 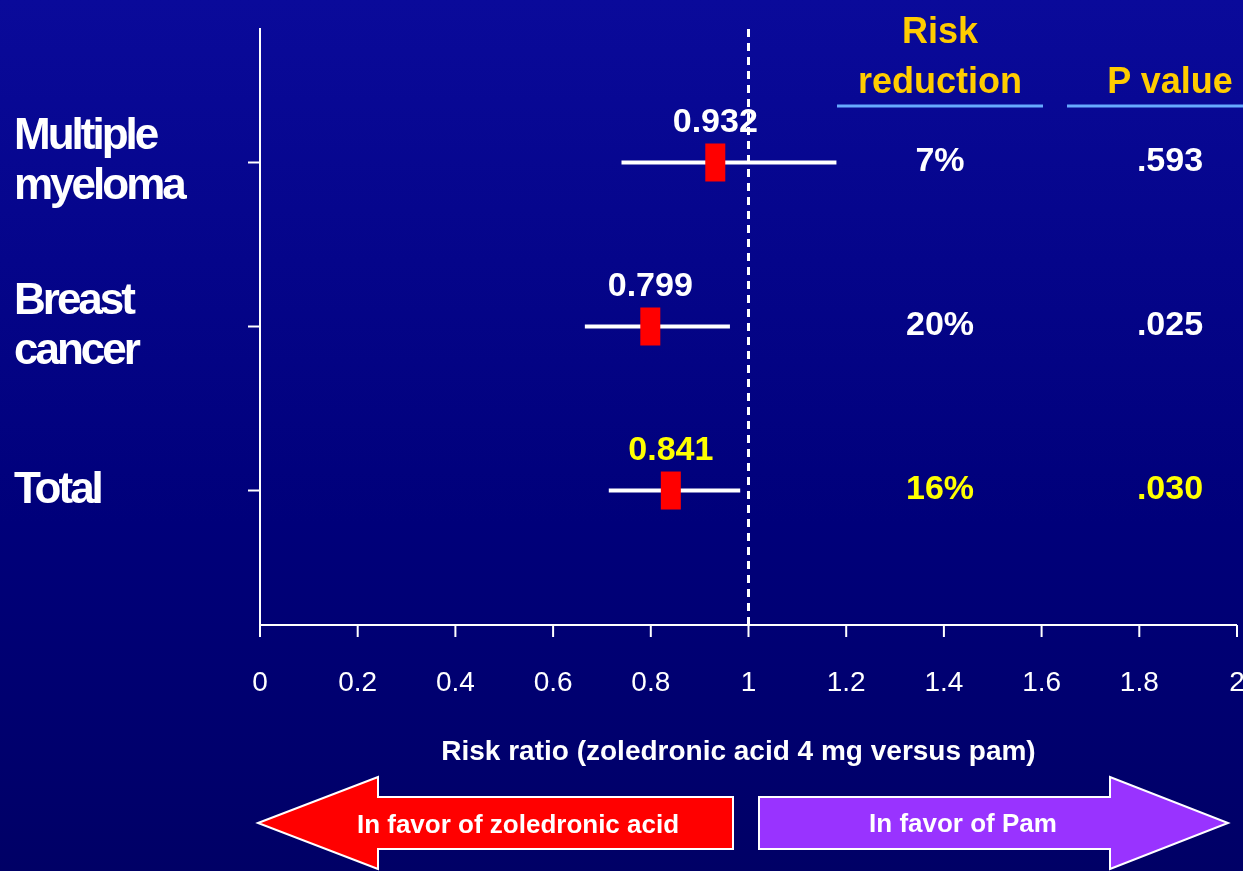 I want to click on x-tick-label: 1.2, so click(x=846, y=681).